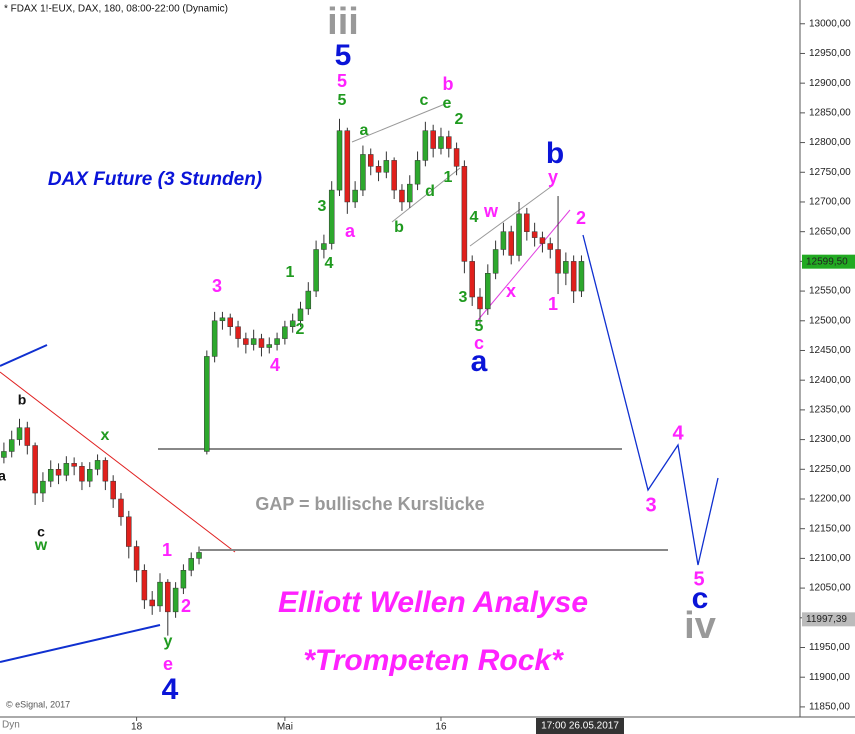  Describe the element at coordinates (830, 231) in the screenshot. I see `y-tick-label: 12650,00` at that location.